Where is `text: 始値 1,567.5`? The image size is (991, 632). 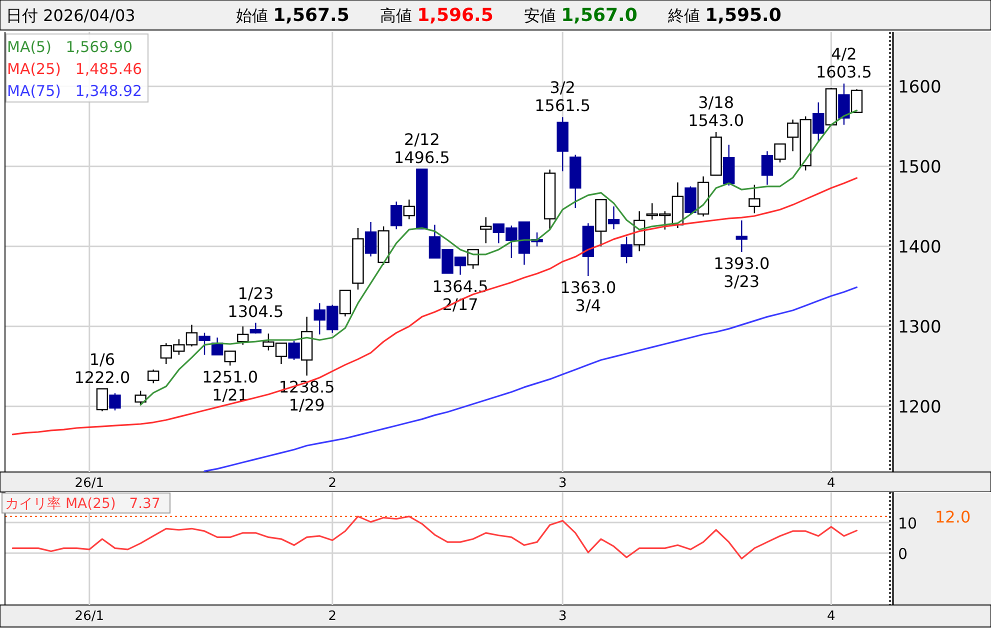
text: 始値 1,567.5 is located at coordinates (293, 15).